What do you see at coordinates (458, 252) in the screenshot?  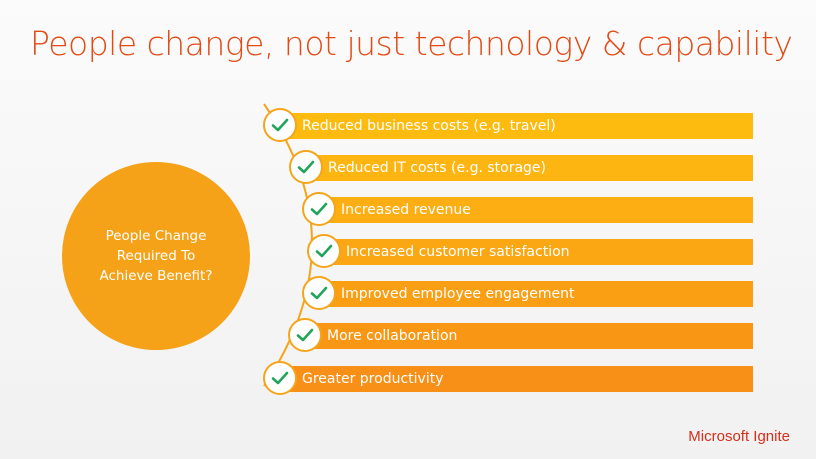 I see `benefit-label: Increased customer satisfaction` at bounding box center [458, 252].